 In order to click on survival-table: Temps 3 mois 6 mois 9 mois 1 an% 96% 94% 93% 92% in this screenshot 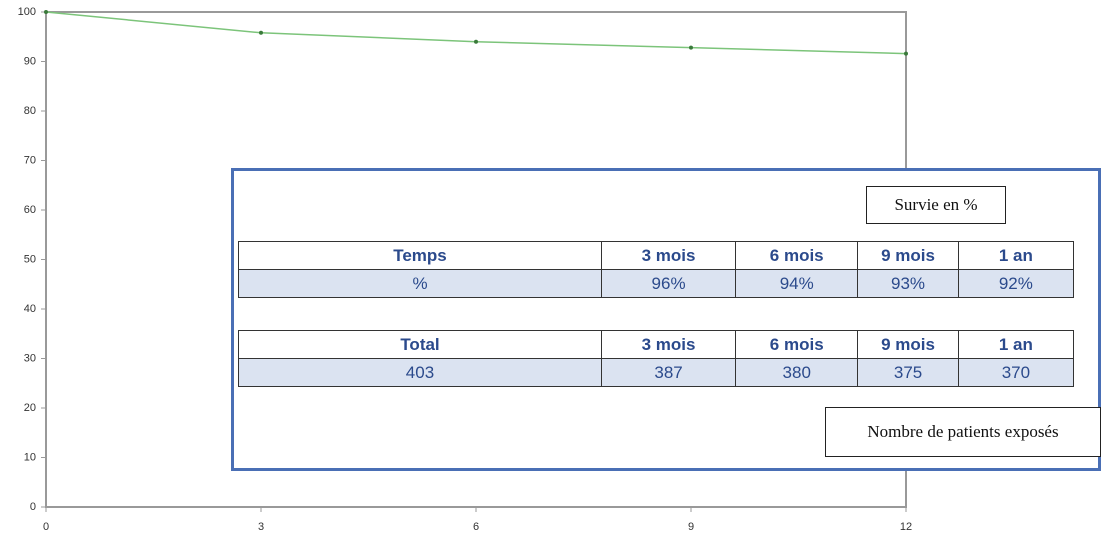, I will do `click(656, 269)`.